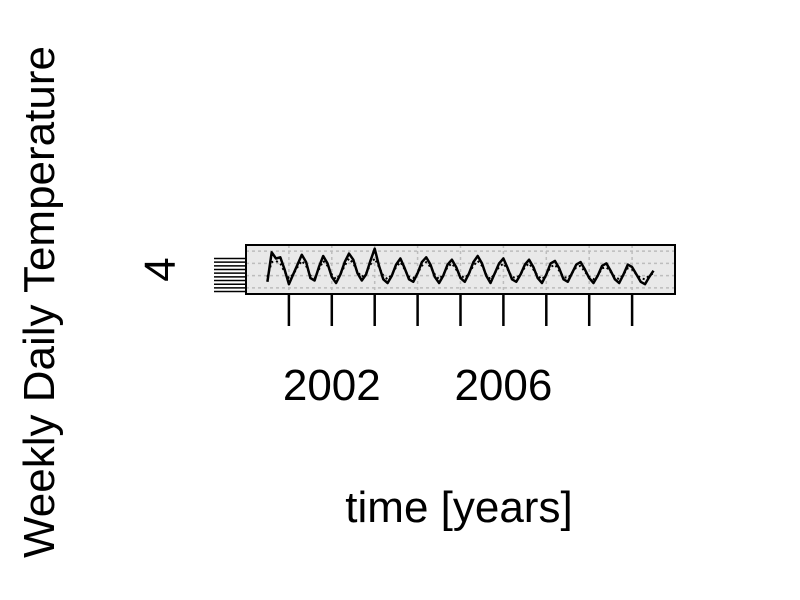 The image size is (800, 600). Describe the element at coordinates (39, 302) in the screenshot. I see `y-axis-title: Weekly Daily Temperature` at that location.